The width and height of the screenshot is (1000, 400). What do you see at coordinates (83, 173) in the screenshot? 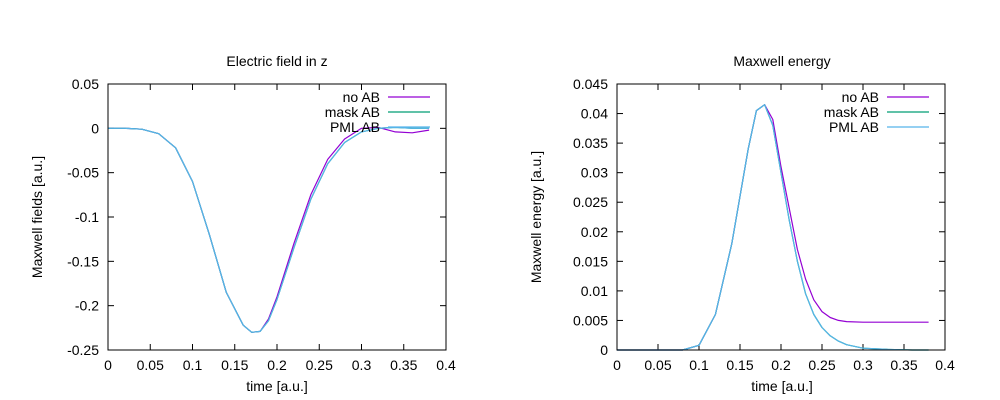
I see `y-tick-label: -0.05` at bounding box center [83, 173].